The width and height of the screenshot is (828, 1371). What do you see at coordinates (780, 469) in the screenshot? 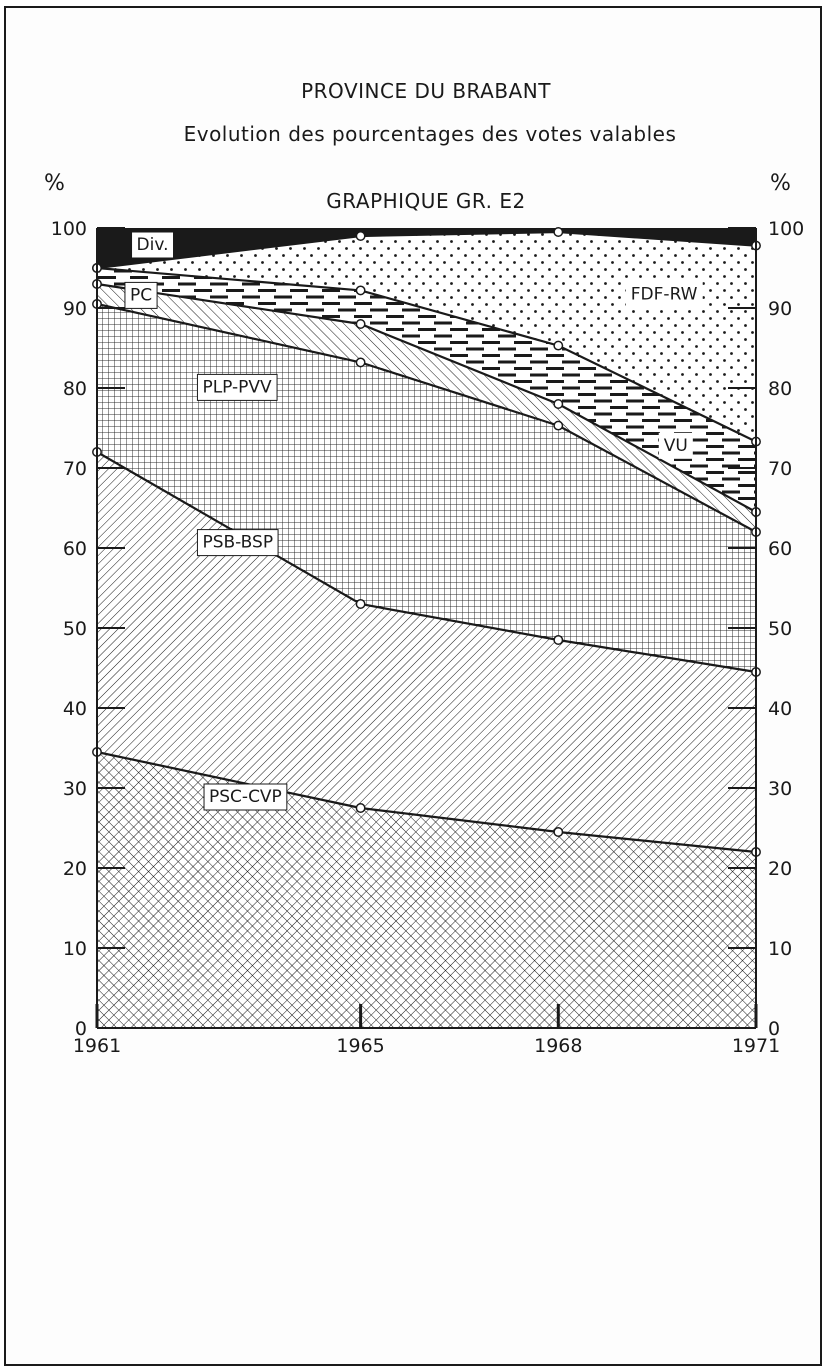
I see `y-tick-label-right-70: 70` at bounding box center [780, 469].